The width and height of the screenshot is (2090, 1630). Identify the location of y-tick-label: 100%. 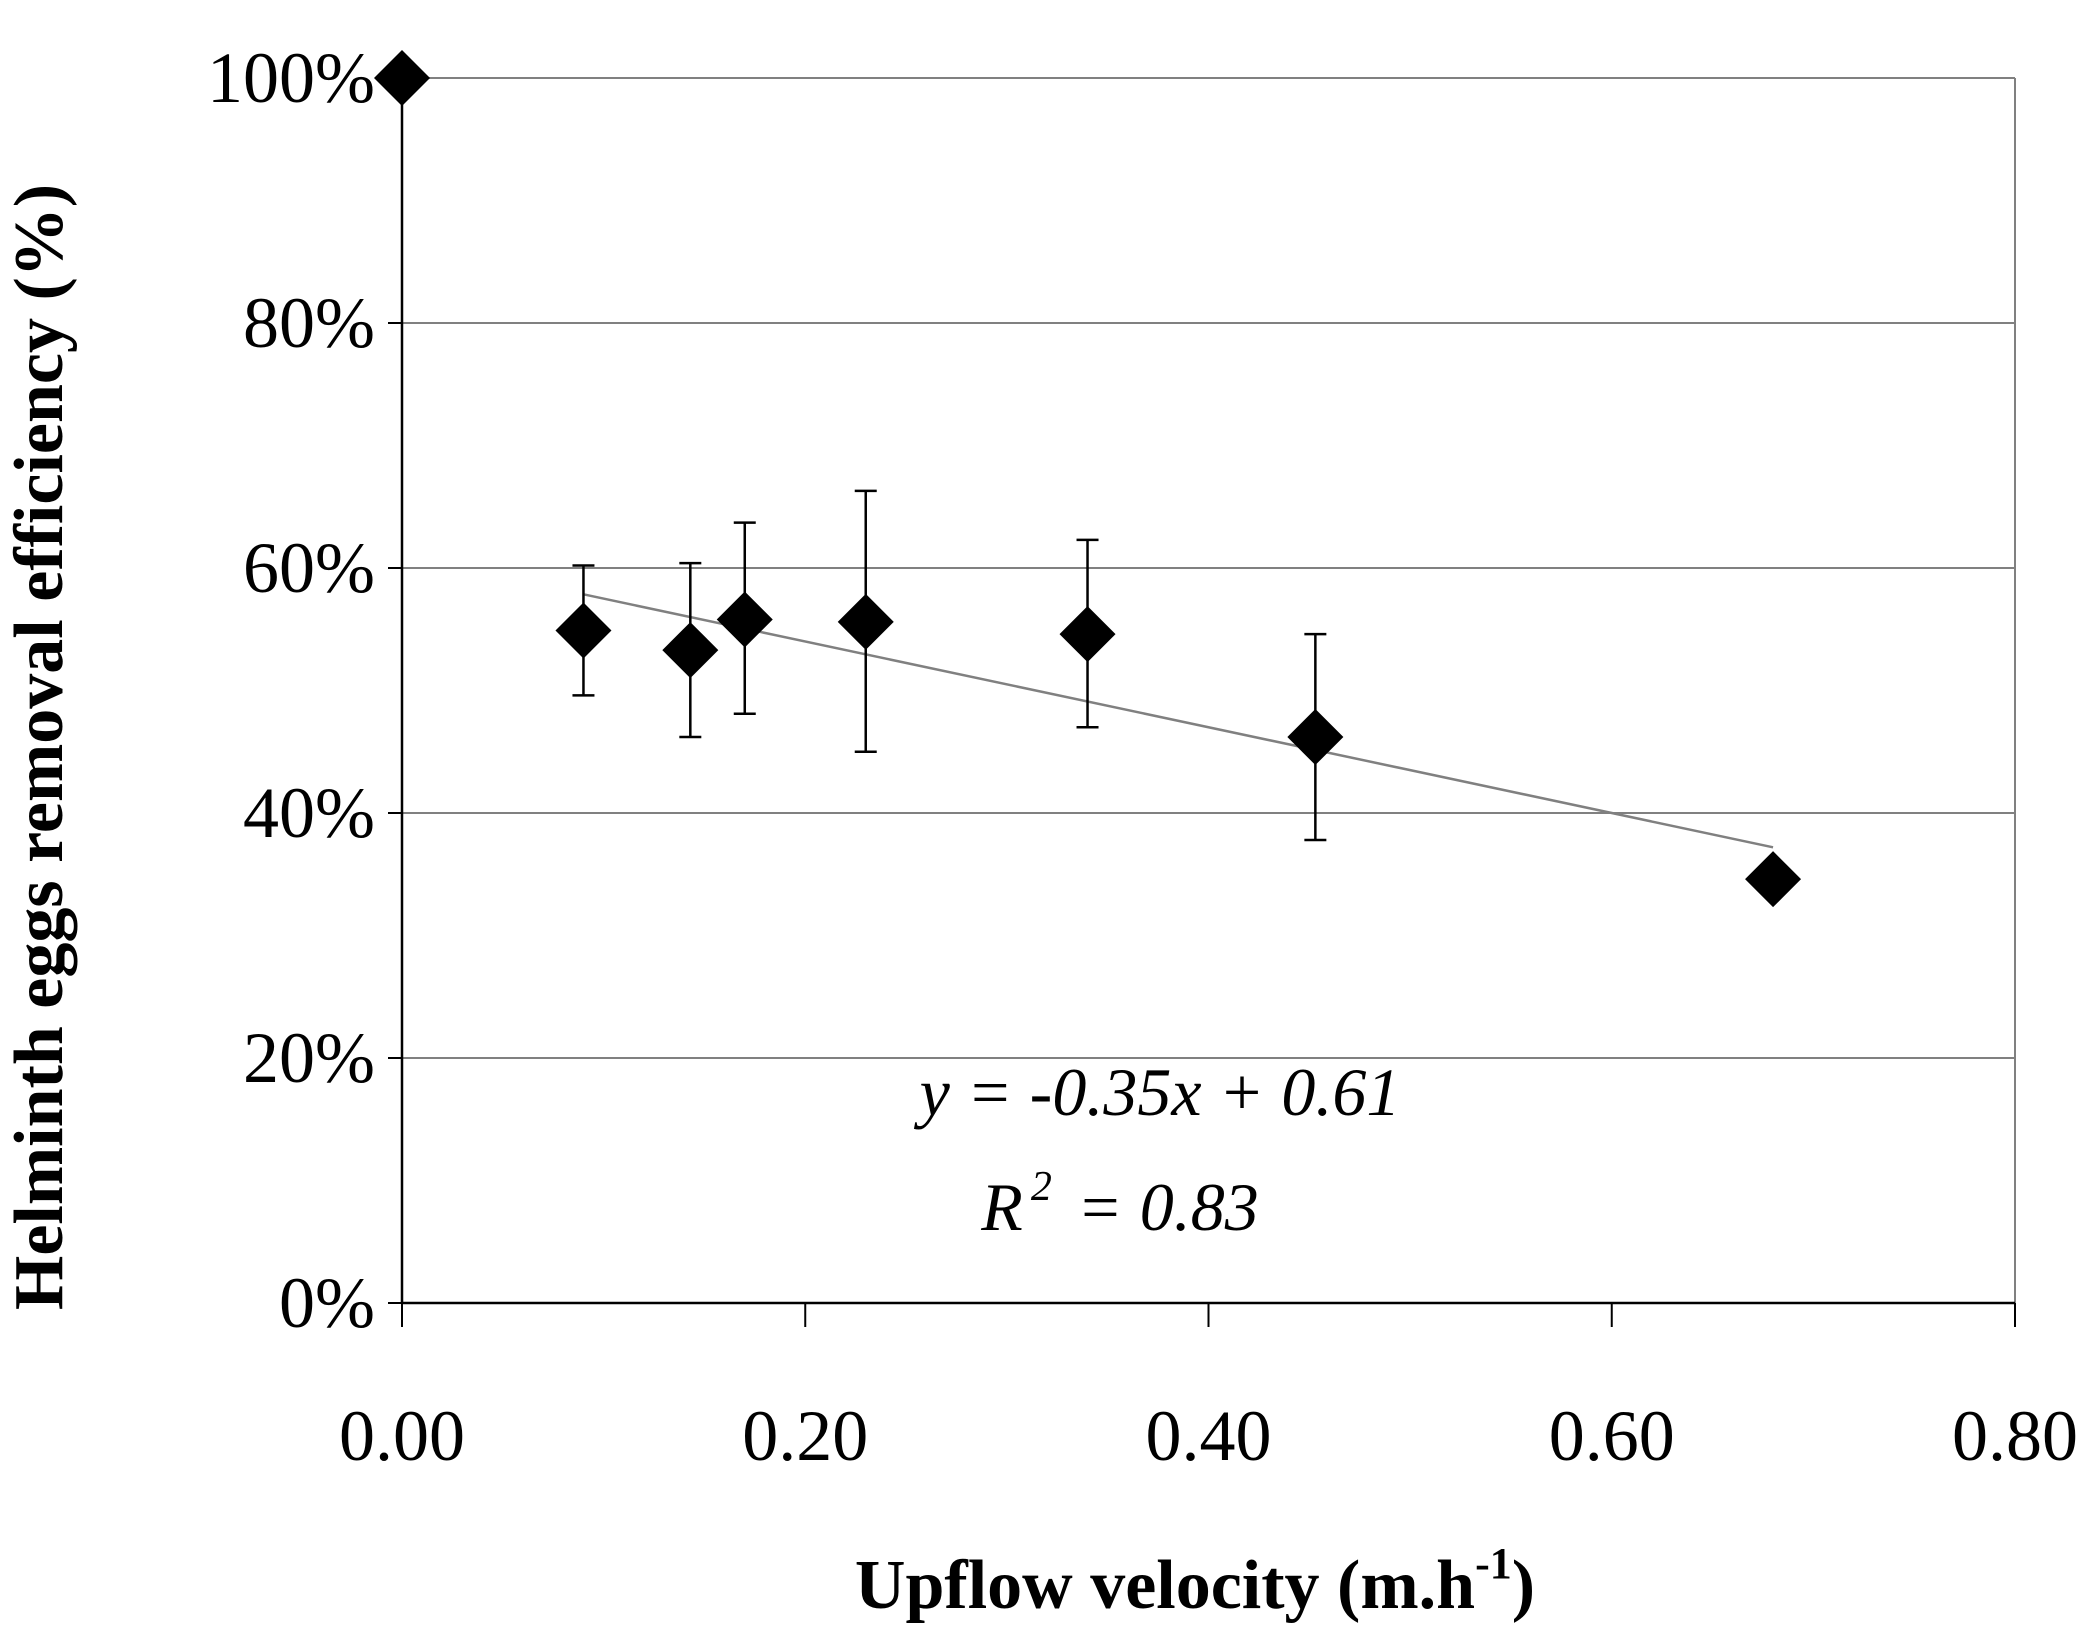
(291, 78).